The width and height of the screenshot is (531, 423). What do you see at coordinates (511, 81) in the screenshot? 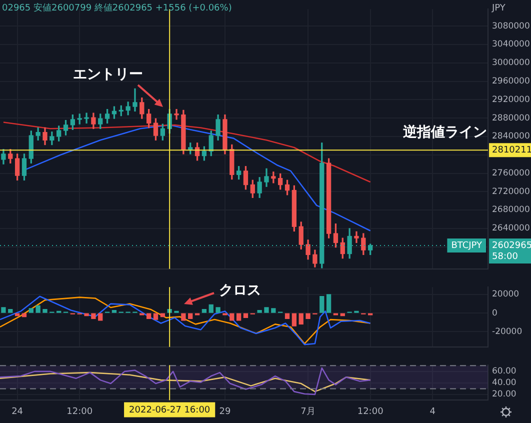
I see `y-tick-label: 2960000` at bounding box center [511, 81].